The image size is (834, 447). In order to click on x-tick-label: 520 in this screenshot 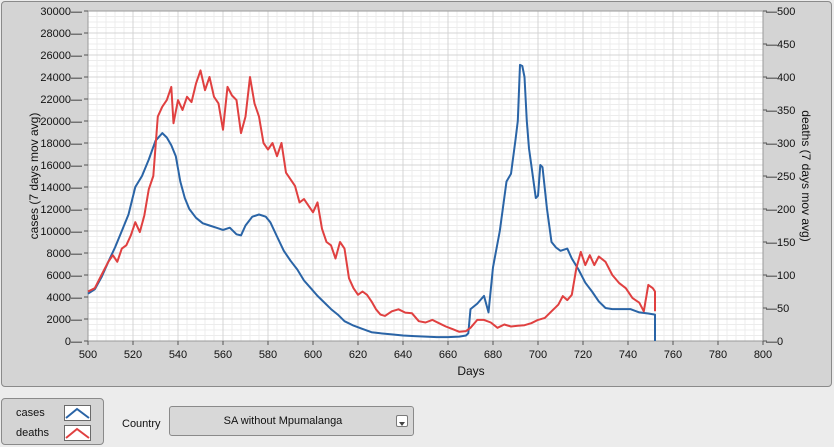, I will do `click(133, 355)`.